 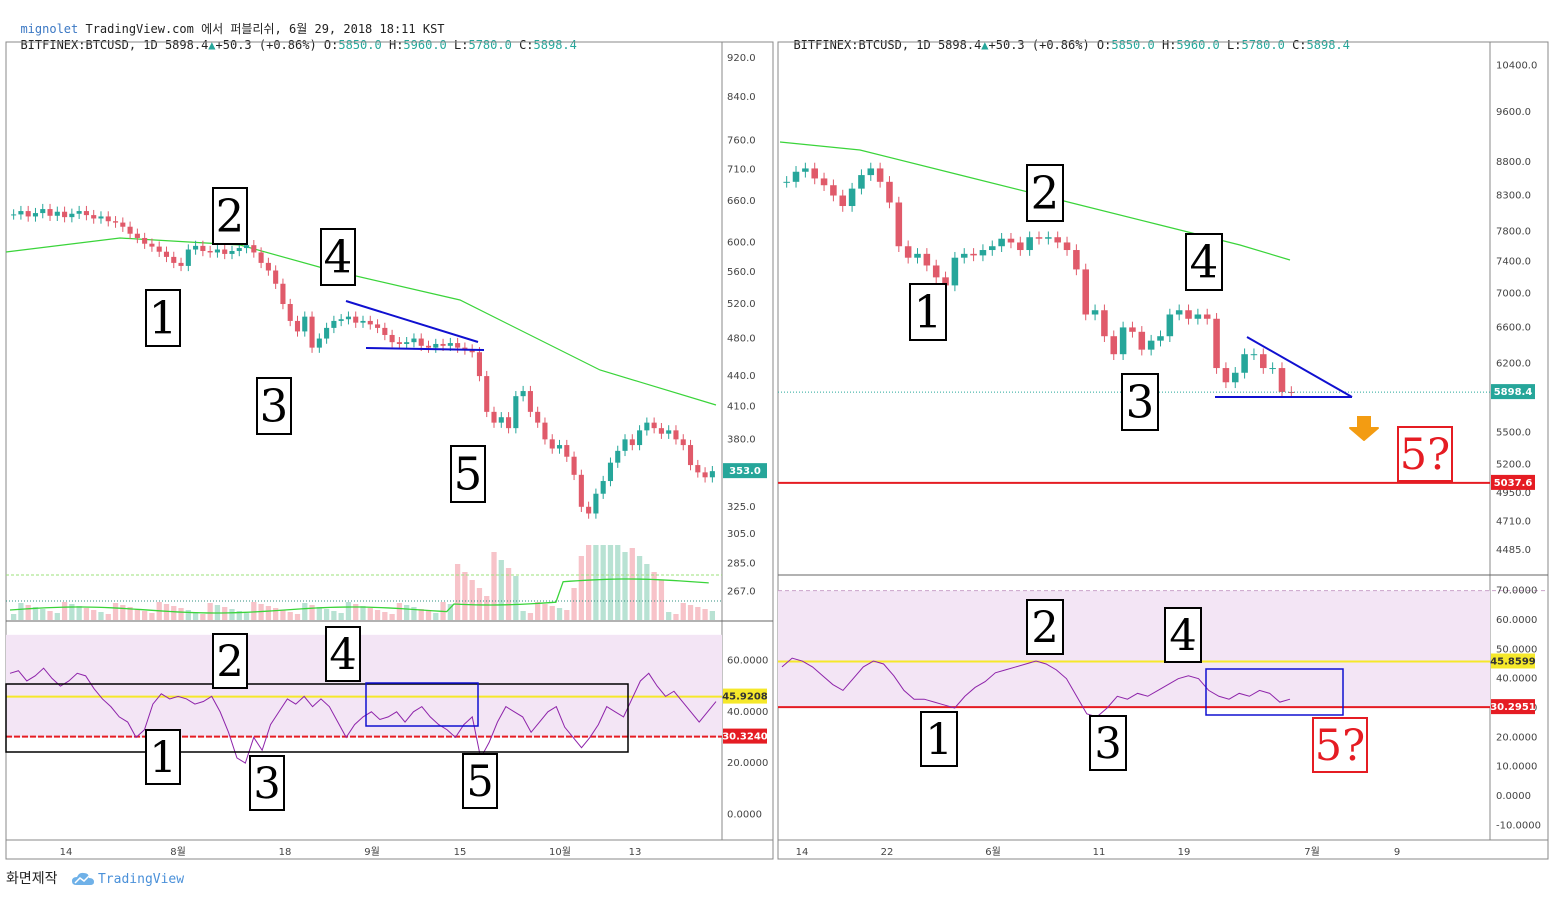 I want to click on left-time-tick: 15, so click(x=460, y=852).